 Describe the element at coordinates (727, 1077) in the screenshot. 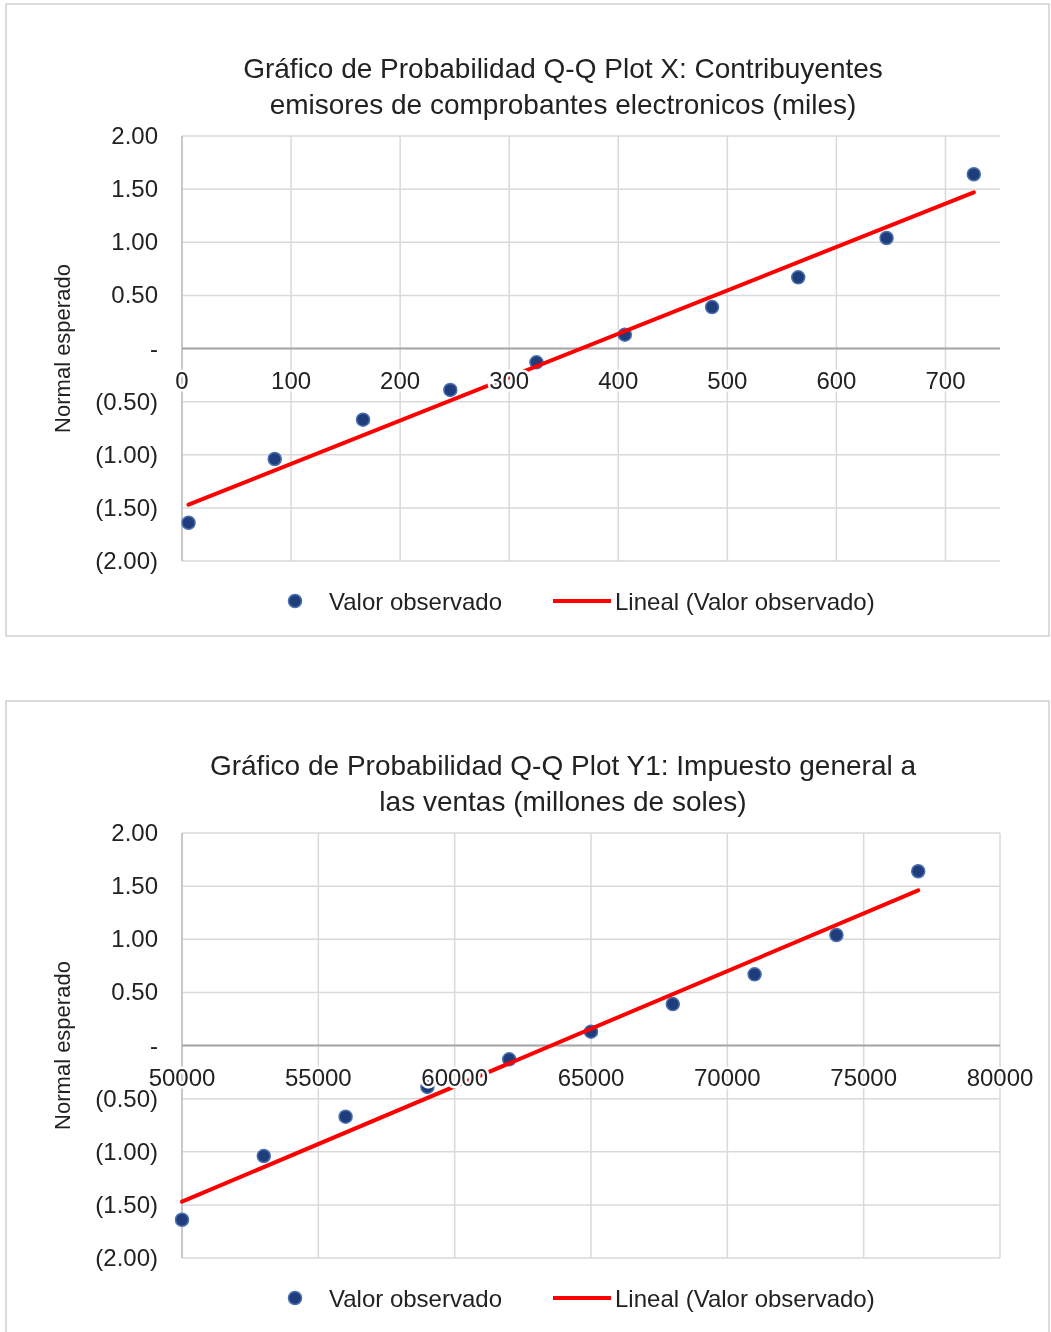

I see `x-tick-label: 70000` at that location.